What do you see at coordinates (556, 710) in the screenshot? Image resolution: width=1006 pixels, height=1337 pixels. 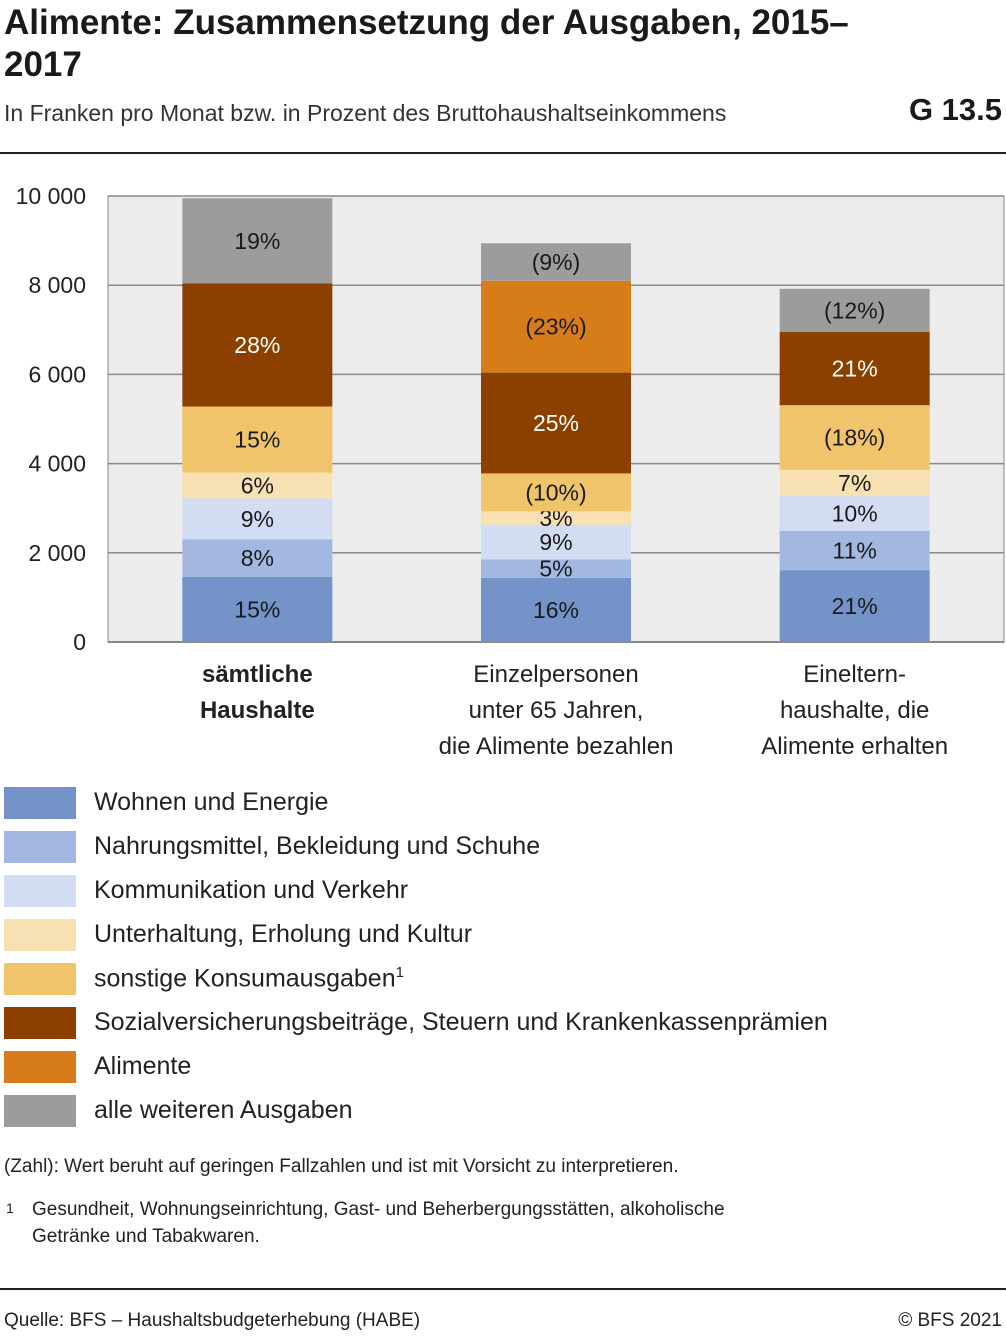 I see `category-label: unter 65 Jahren,` at bounding box center [556, 710].